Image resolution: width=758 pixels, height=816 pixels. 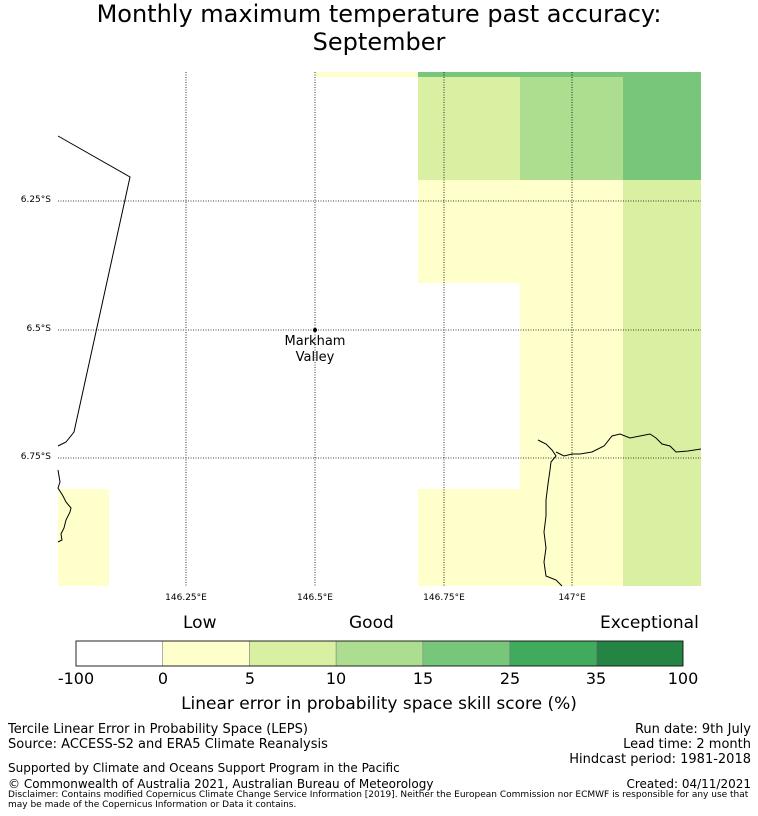 What do you see at coordinates (76, 678) in the screenshot?
I see `colorbar-tick: -100` at bounding box center [76, 678].